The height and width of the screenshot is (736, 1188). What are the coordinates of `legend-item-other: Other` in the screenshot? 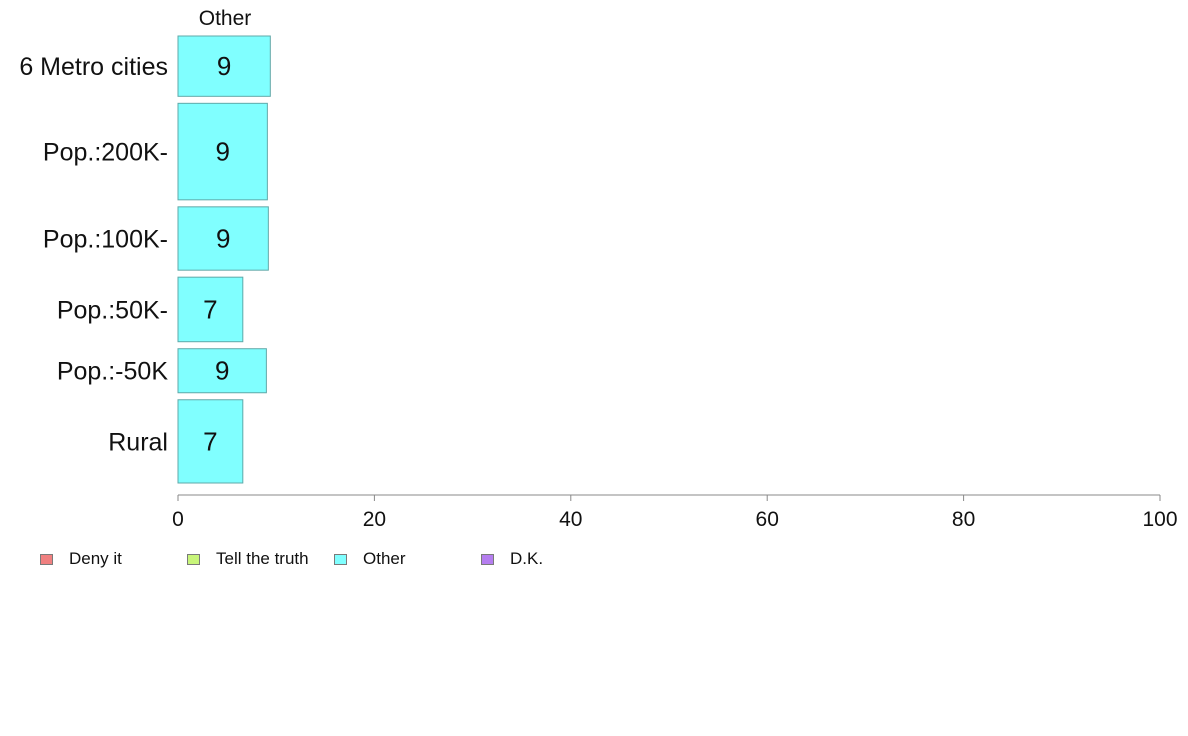 It's located at (370, 559).